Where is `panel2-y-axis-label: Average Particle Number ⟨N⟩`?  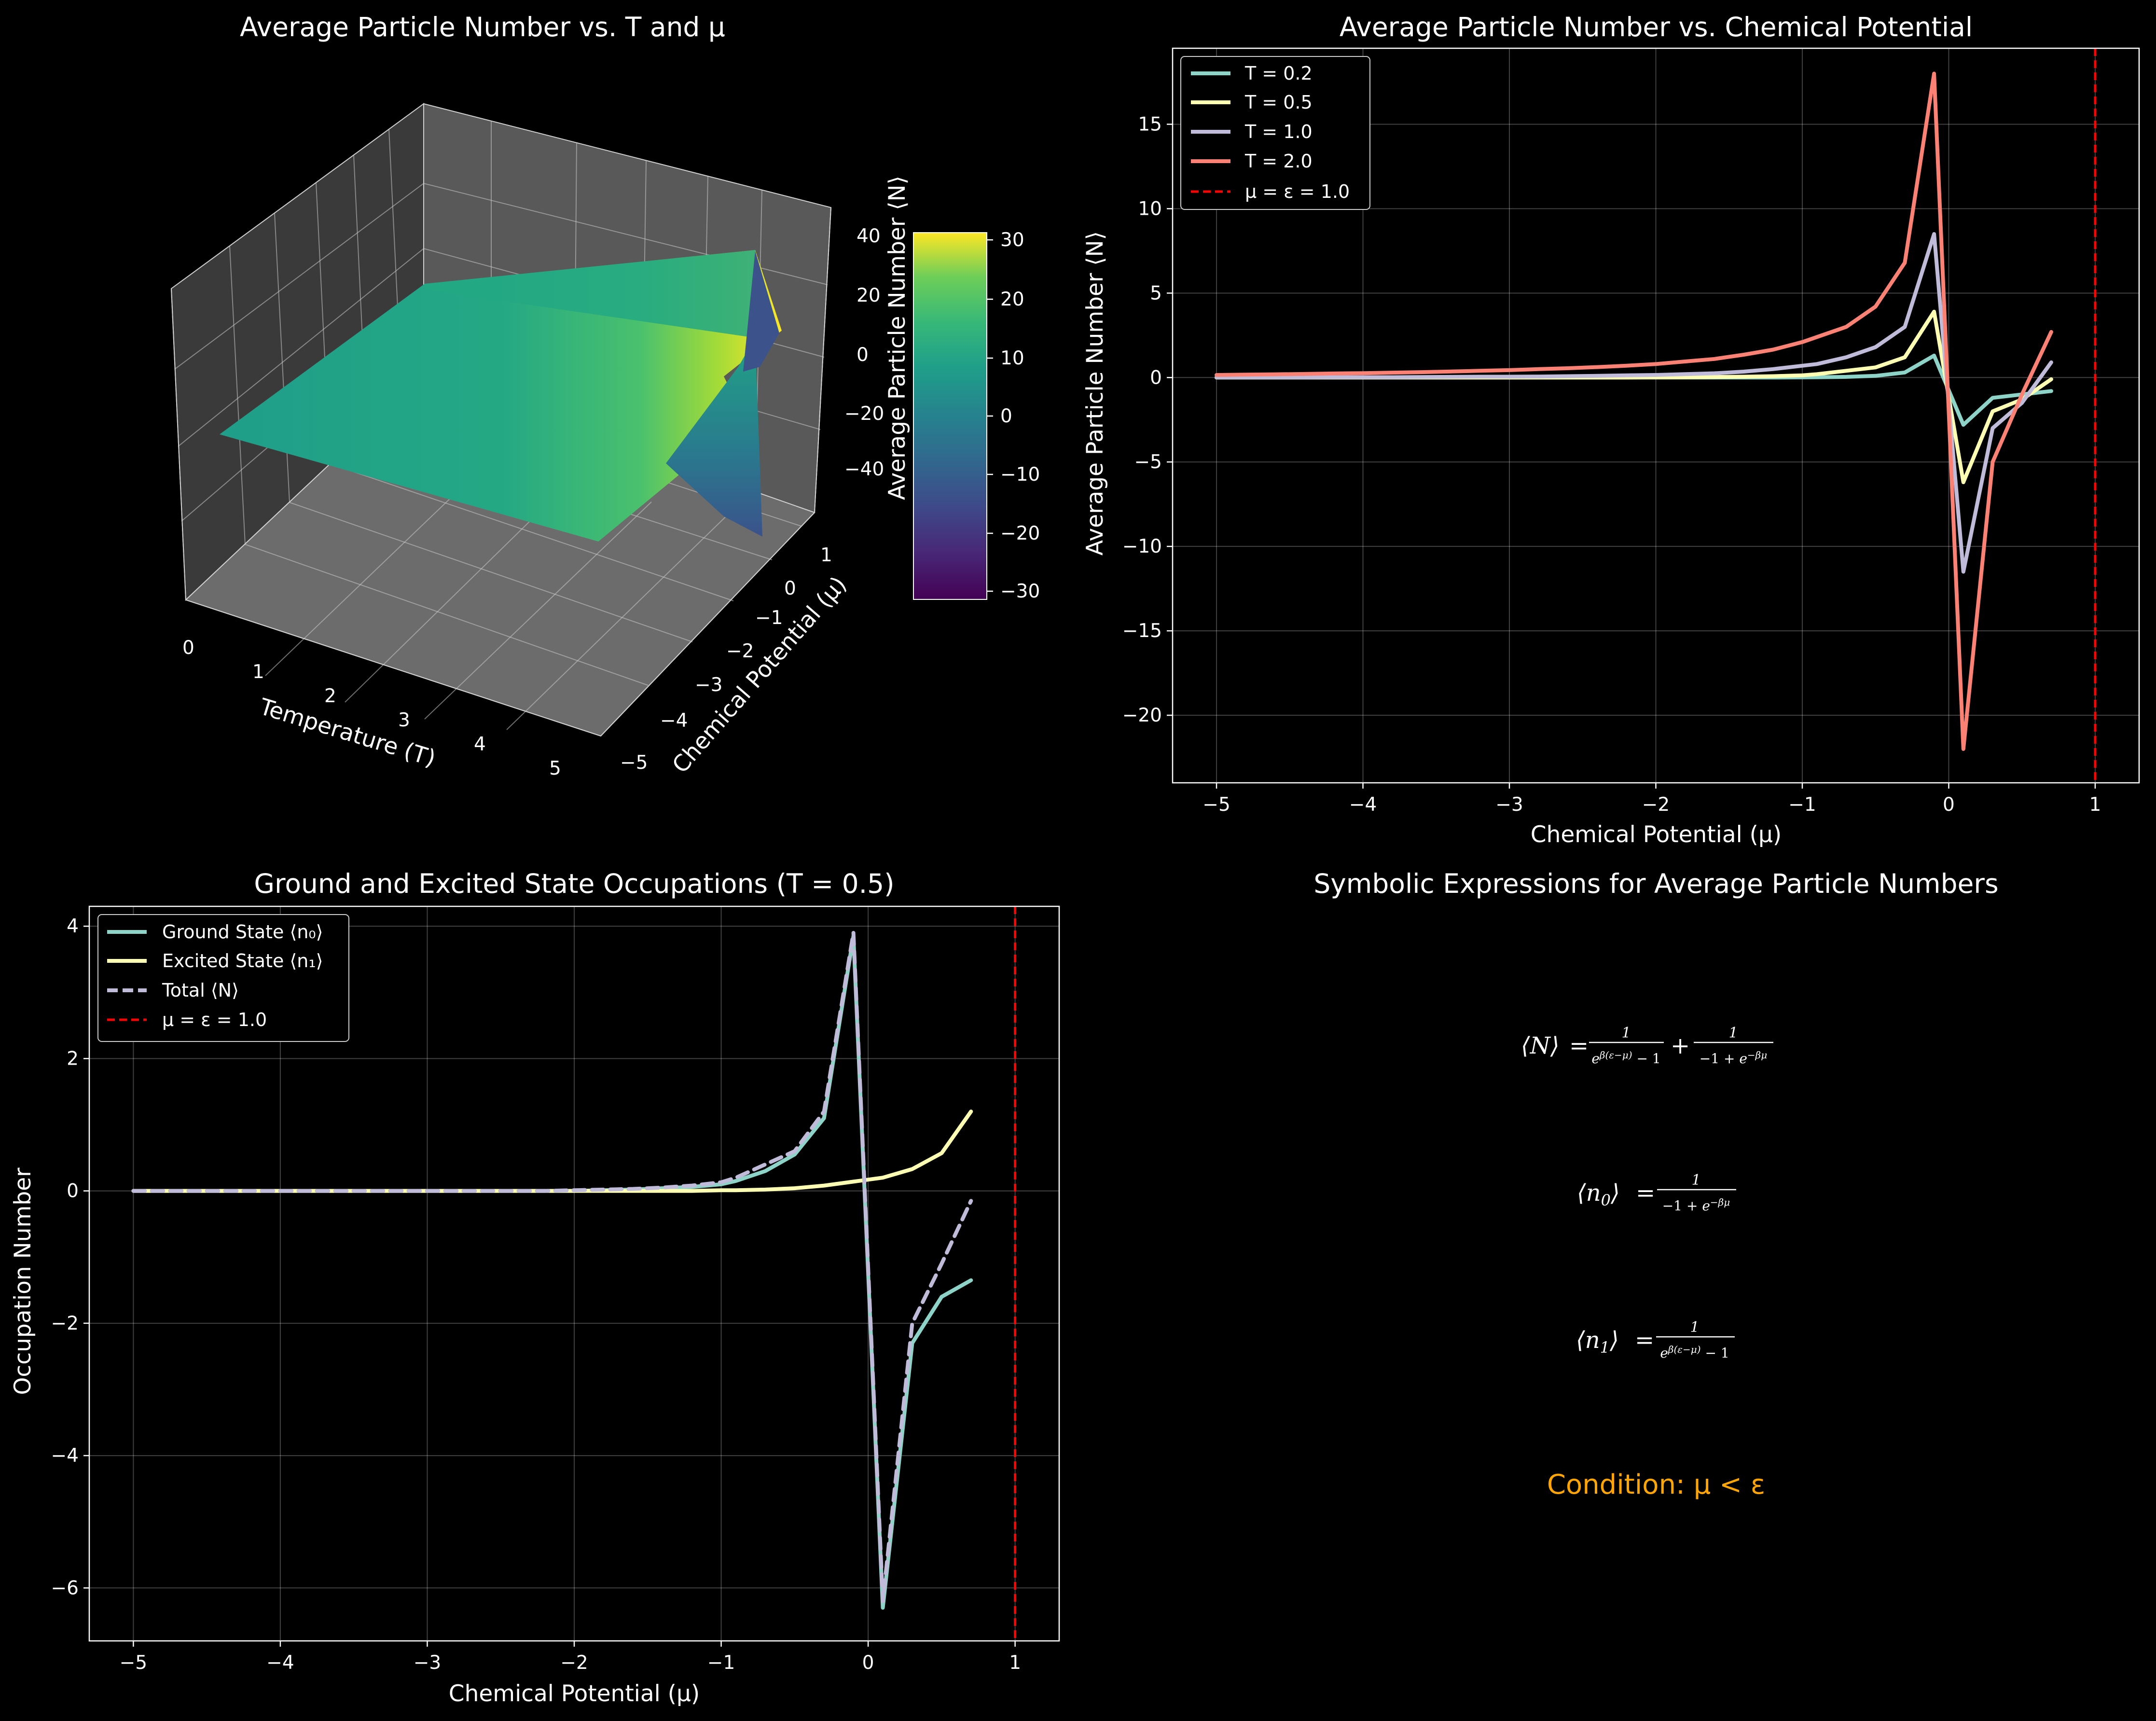 panel2-y-axis-label: Average Particle Number ⟨N⟩ is located at coordinates (1095, 393).